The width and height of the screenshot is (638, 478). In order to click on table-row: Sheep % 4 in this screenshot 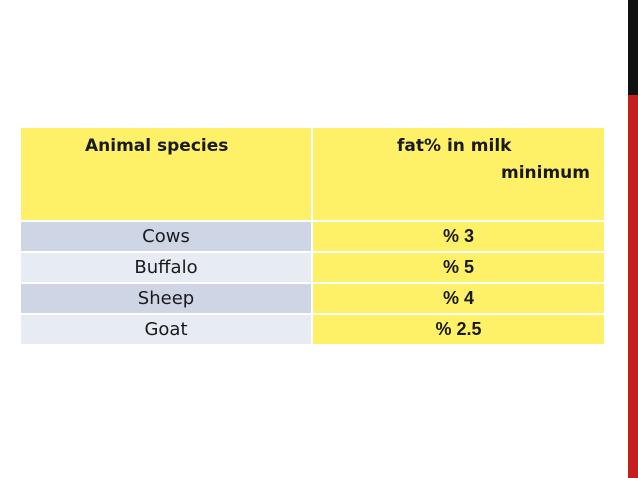, I will do `click(312, 299)`.